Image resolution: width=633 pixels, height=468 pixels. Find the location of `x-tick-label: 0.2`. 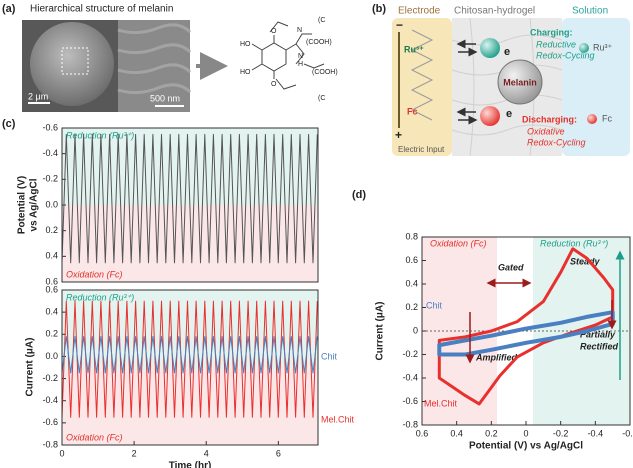

x-tick-label: 0.2 is located at coordinates (491, 433).